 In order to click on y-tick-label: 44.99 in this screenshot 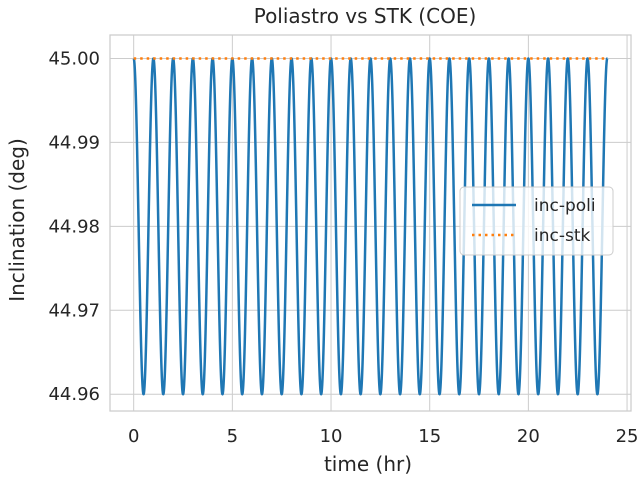, I will do `click(74, 142)`.